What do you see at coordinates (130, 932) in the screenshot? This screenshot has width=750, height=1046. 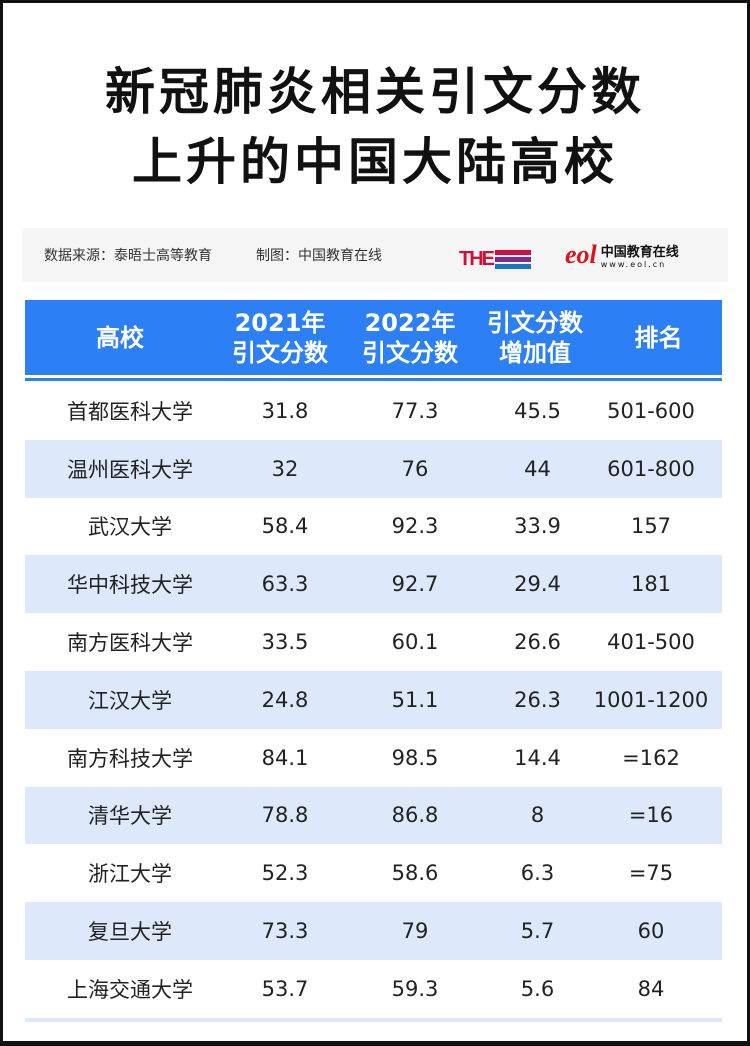 I see `table-cell: 复旦大学` at bounding box center [130, 932].